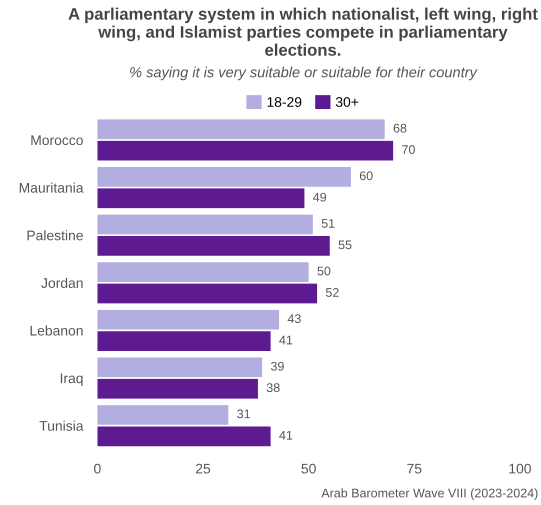 The height and width of the screenshot is (505, 541). Describe the element at coordinates (285, 102) in the screenshot. I see `legend-label: 18-29` at that location.